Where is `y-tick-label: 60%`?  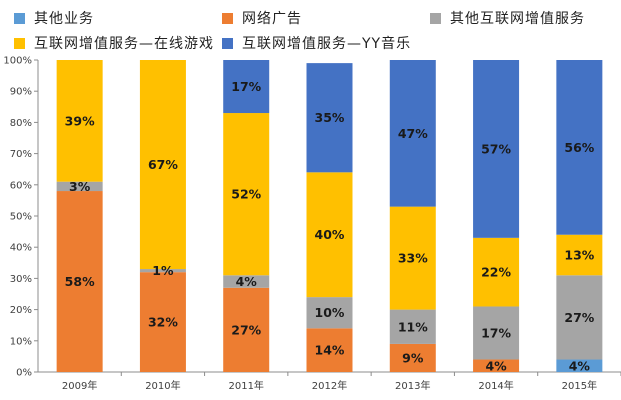
y-tick-label: 60% is located at coordinates (21, 185).